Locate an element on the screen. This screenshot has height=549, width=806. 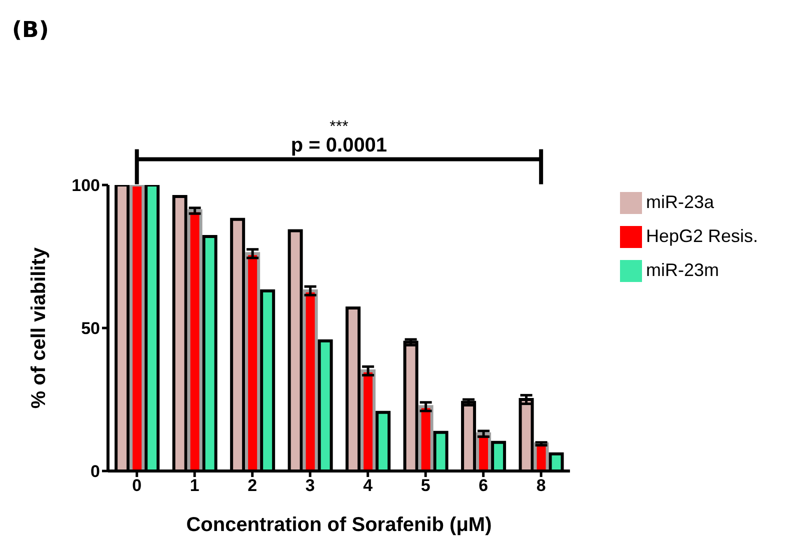
x-tick-label: 2 is located at coordinates (253, 486).